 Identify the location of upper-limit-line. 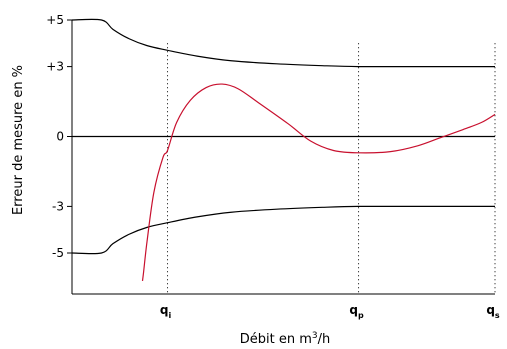
(283, 43).